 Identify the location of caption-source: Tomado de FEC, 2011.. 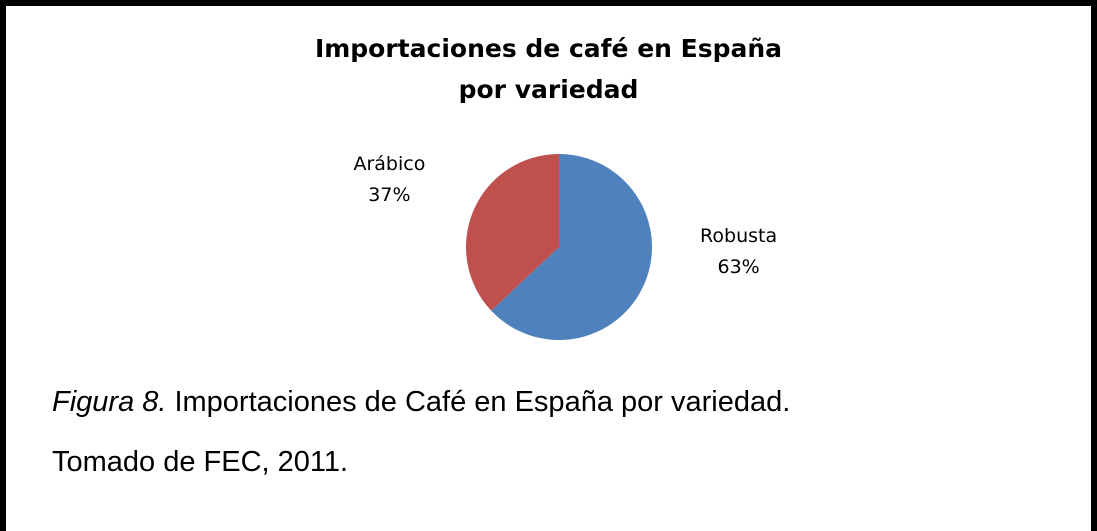
(200, 462).